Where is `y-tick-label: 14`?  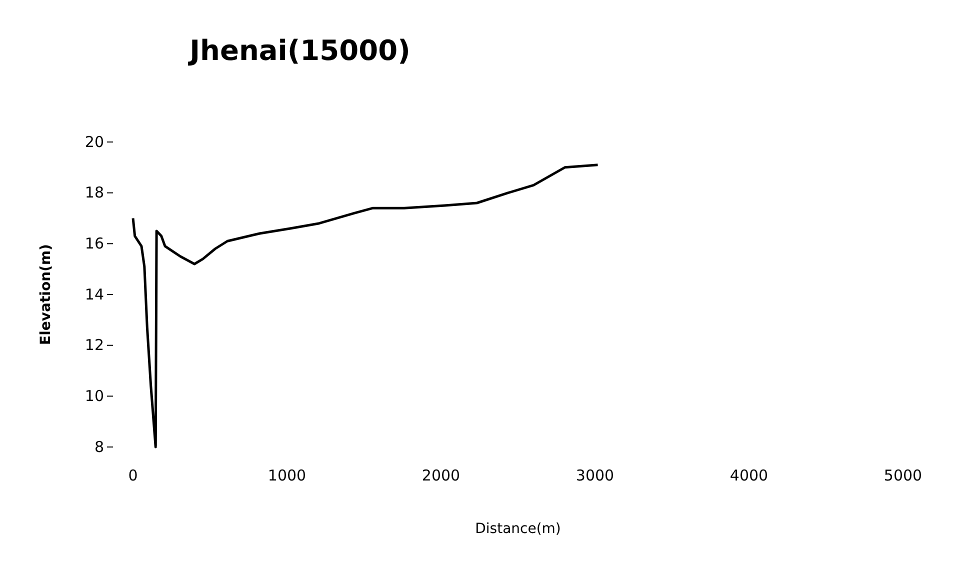
y-tick-label: 14 is located at coordinates (94, 294).